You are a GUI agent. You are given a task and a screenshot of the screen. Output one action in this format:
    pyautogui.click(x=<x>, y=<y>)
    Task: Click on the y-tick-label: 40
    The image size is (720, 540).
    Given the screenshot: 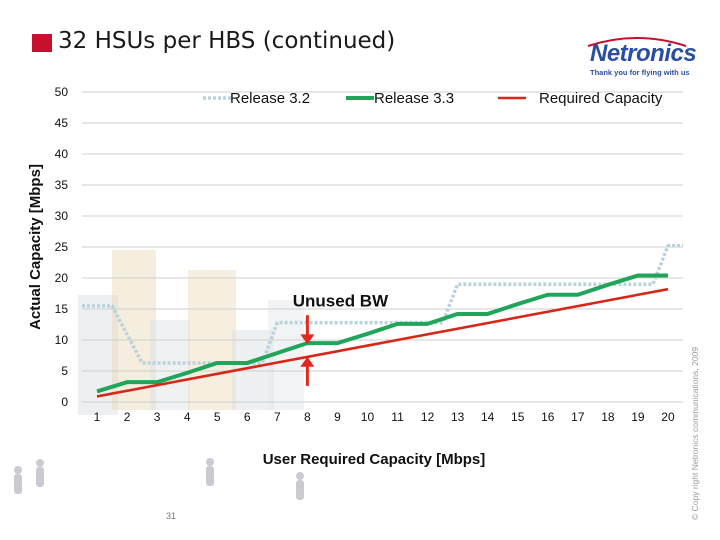 What is the action you would take?
    pyautogui.click(x=62, y=154)
    